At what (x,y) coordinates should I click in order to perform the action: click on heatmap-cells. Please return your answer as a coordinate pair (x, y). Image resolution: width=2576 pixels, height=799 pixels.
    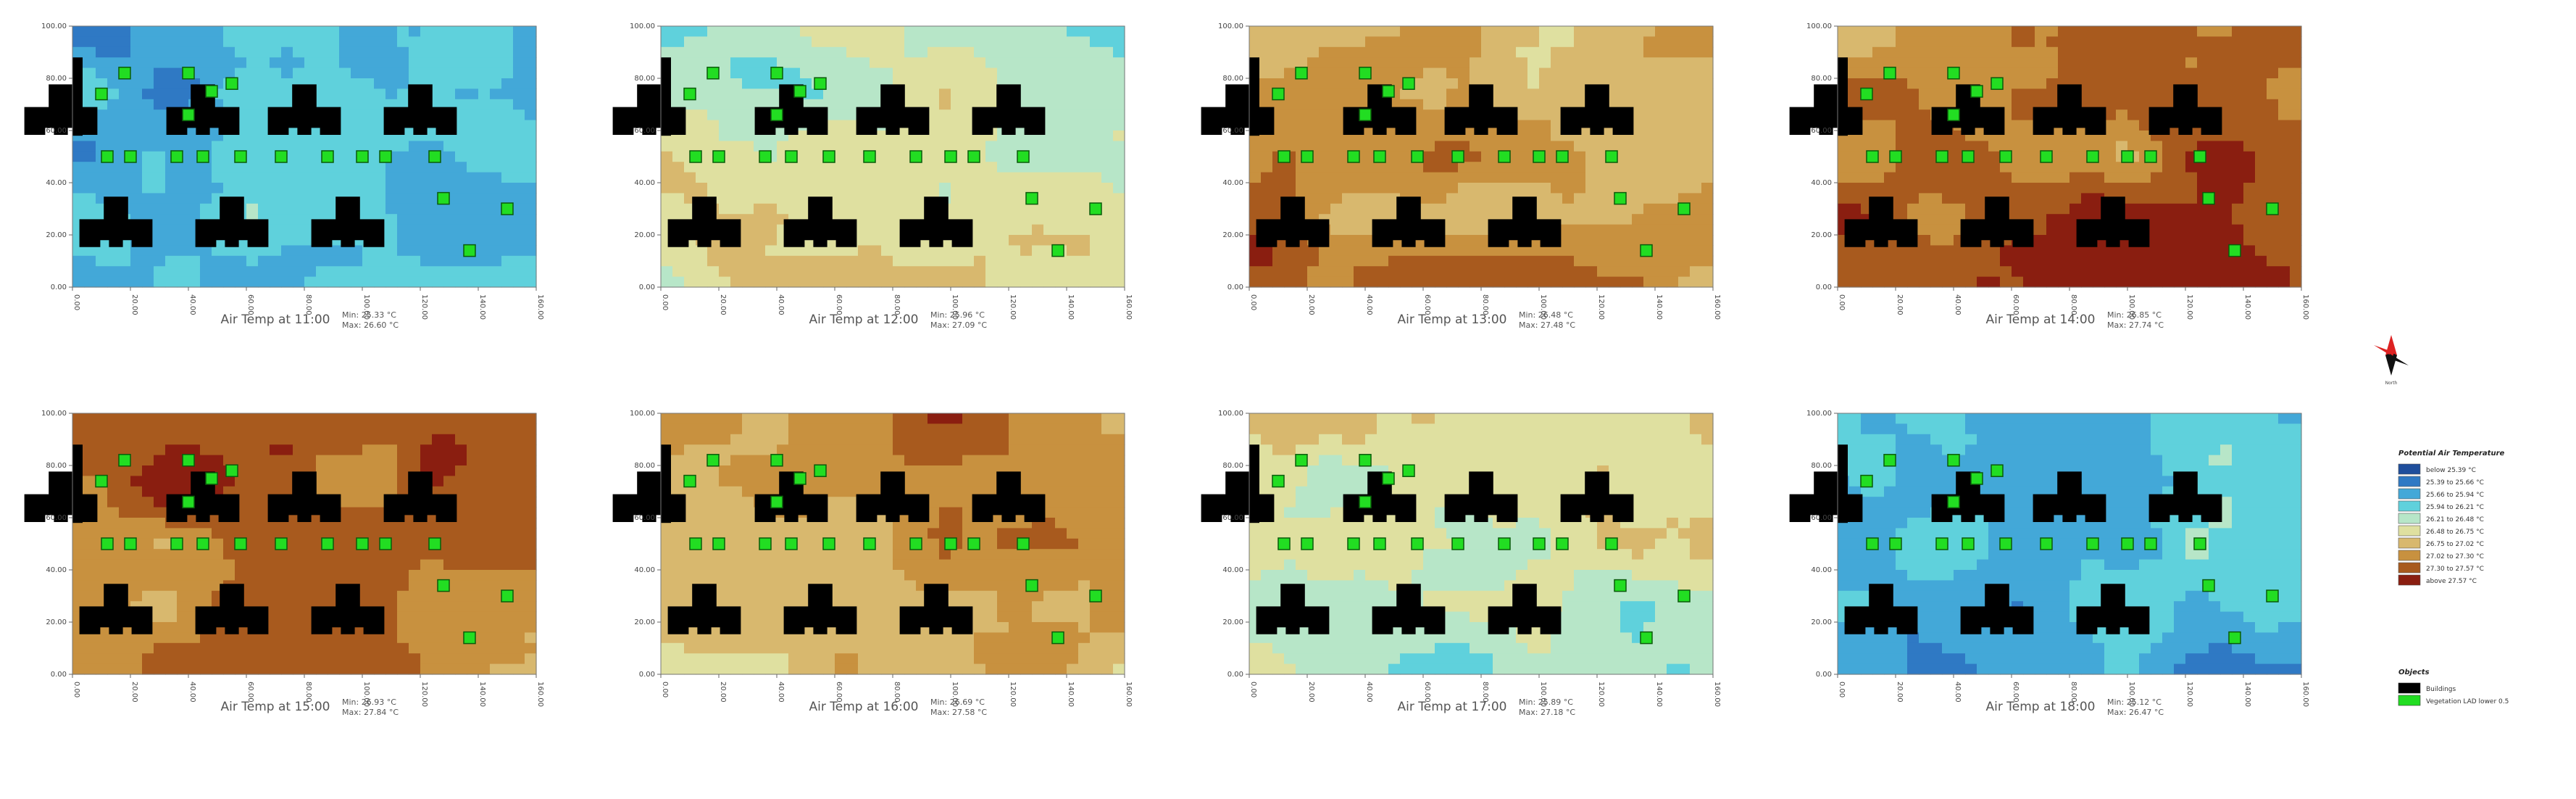
    Looking at the image, I should click on (1481, 157).